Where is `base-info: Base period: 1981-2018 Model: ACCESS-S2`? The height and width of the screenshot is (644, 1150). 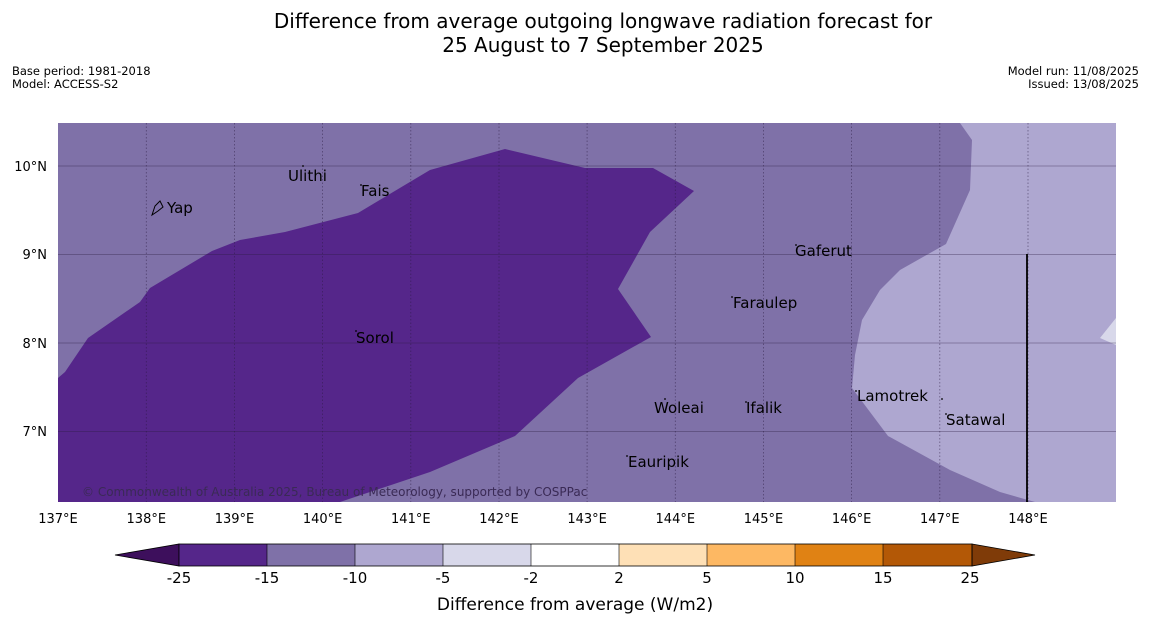 base-info: Base period: 1981-2018 Model: ACCESS-S2 is located at coordinates (81, 78).